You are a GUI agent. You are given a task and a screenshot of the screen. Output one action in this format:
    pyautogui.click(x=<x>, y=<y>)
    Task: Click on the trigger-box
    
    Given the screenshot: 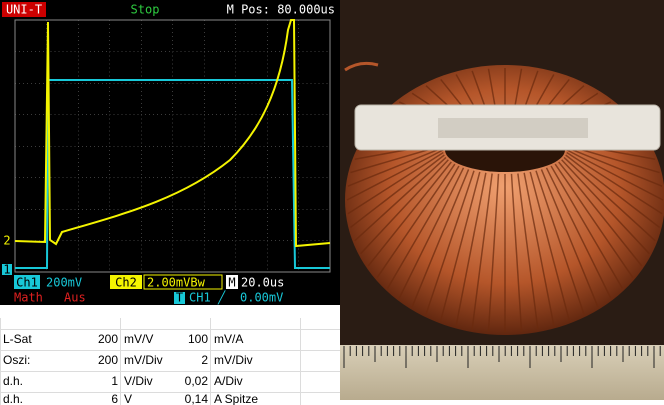 What is the action you would take?
    pyautogui.click(x=179, y=298)
    